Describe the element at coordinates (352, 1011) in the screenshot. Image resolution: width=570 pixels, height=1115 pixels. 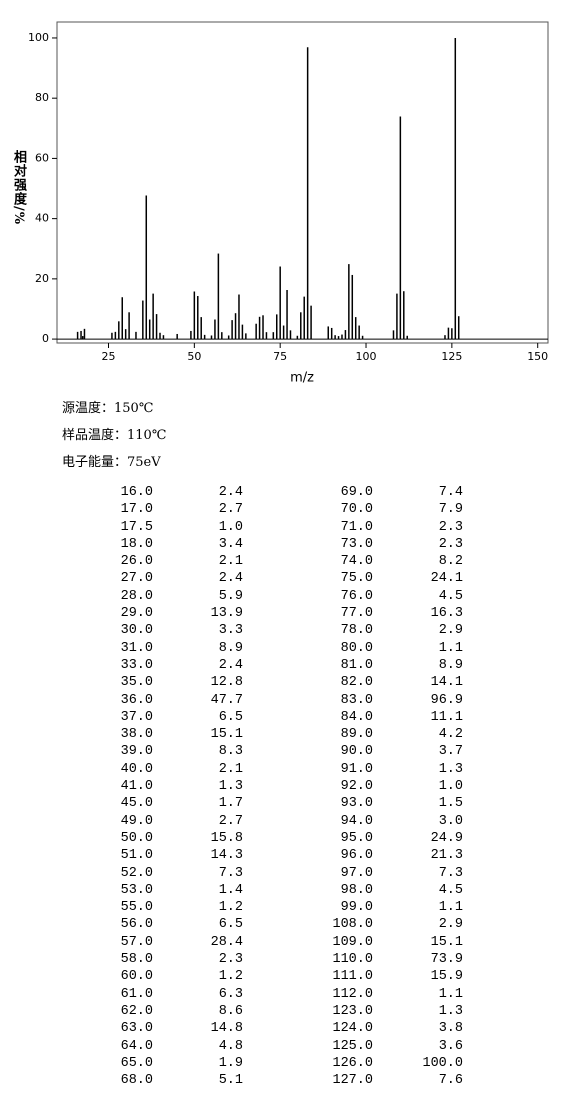
I see `table-cell: 123.0` at that location.